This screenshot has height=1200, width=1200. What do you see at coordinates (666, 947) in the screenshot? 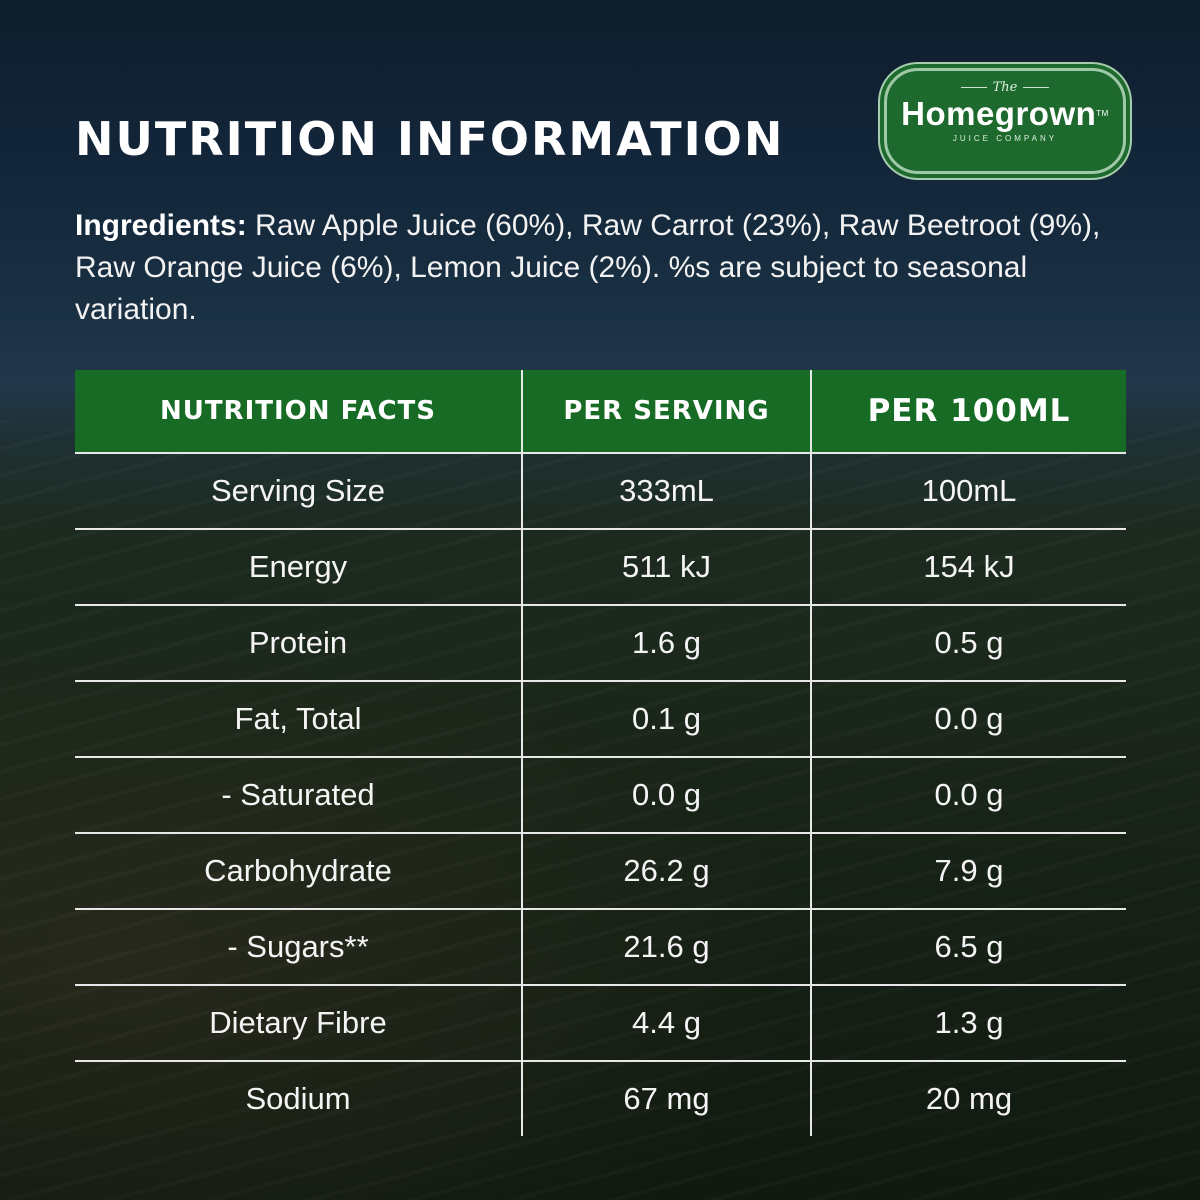
I see `per-serving-value: 21.6 g` at bounding box center [666, 947].